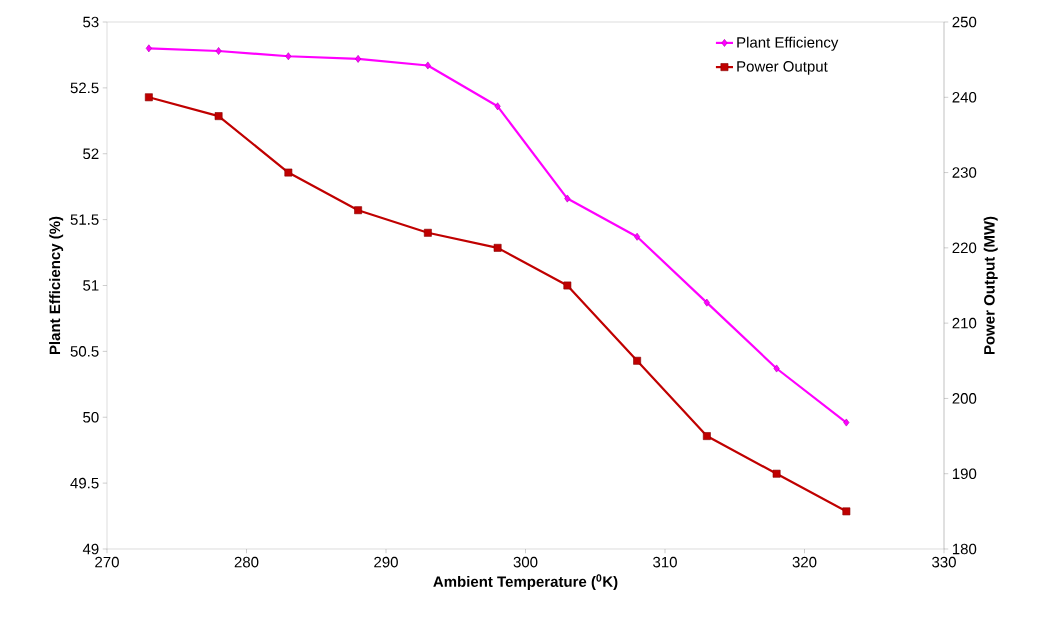 The height and width of the screenshot is (624, 1039). Describe the element at coordinates (990, 285) in the screenshot. I see `y2-axis-title: Power Output (MW)` at that location.